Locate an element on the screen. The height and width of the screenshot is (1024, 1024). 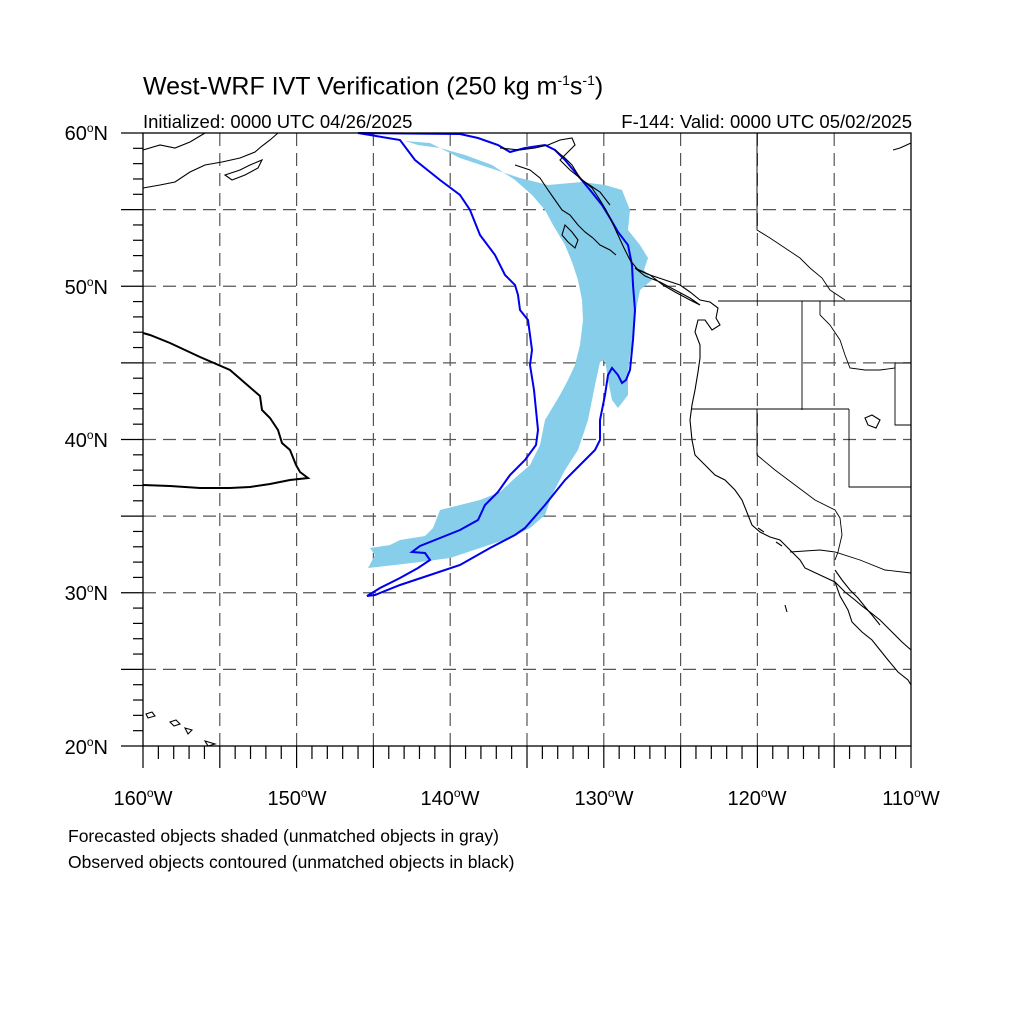
lon-label-140: 140oW is located at coordinates (450, 798).